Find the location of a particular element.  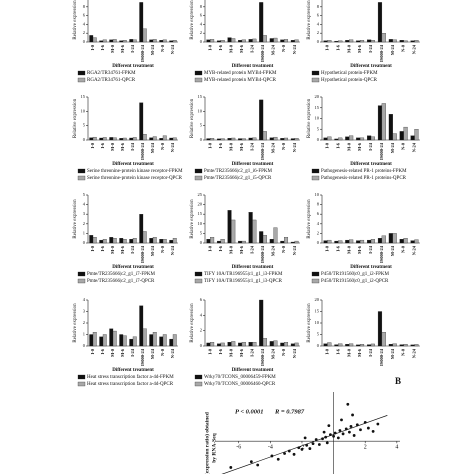

legend-label: TIFY 10A/TR196955|c1_g1_i3-FPKM is located at coordinates (243, 274).